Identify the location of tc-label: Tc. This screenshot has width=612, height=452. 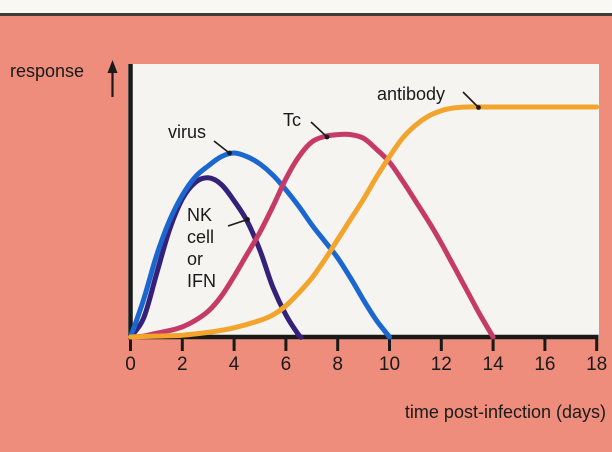
(292, 120).